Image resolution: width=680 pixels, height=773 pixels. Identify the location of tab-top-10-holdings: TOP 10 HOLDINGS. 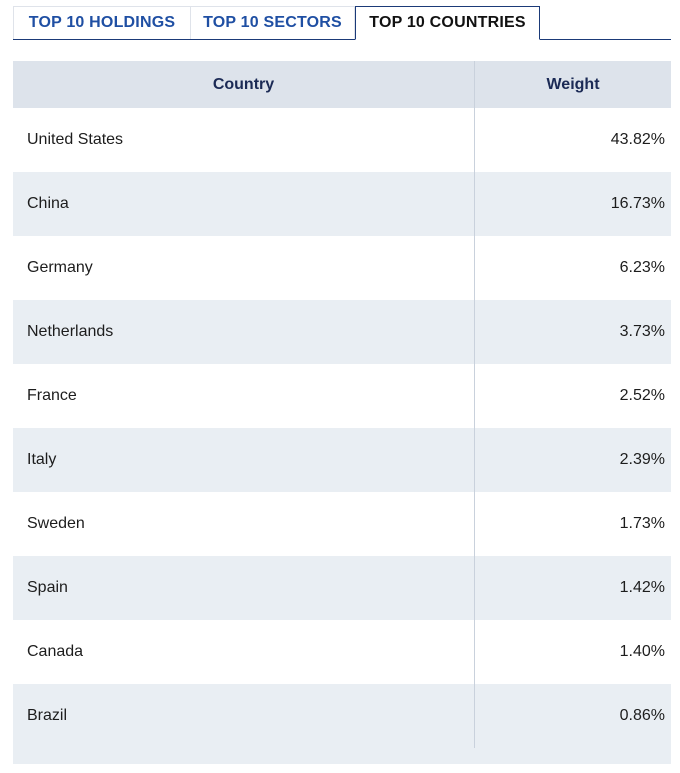
(102, 22).